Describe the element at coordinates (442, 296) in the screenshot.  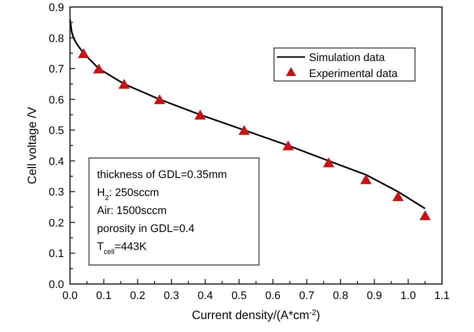
I see `x-tick-label: 1.1` at that location.